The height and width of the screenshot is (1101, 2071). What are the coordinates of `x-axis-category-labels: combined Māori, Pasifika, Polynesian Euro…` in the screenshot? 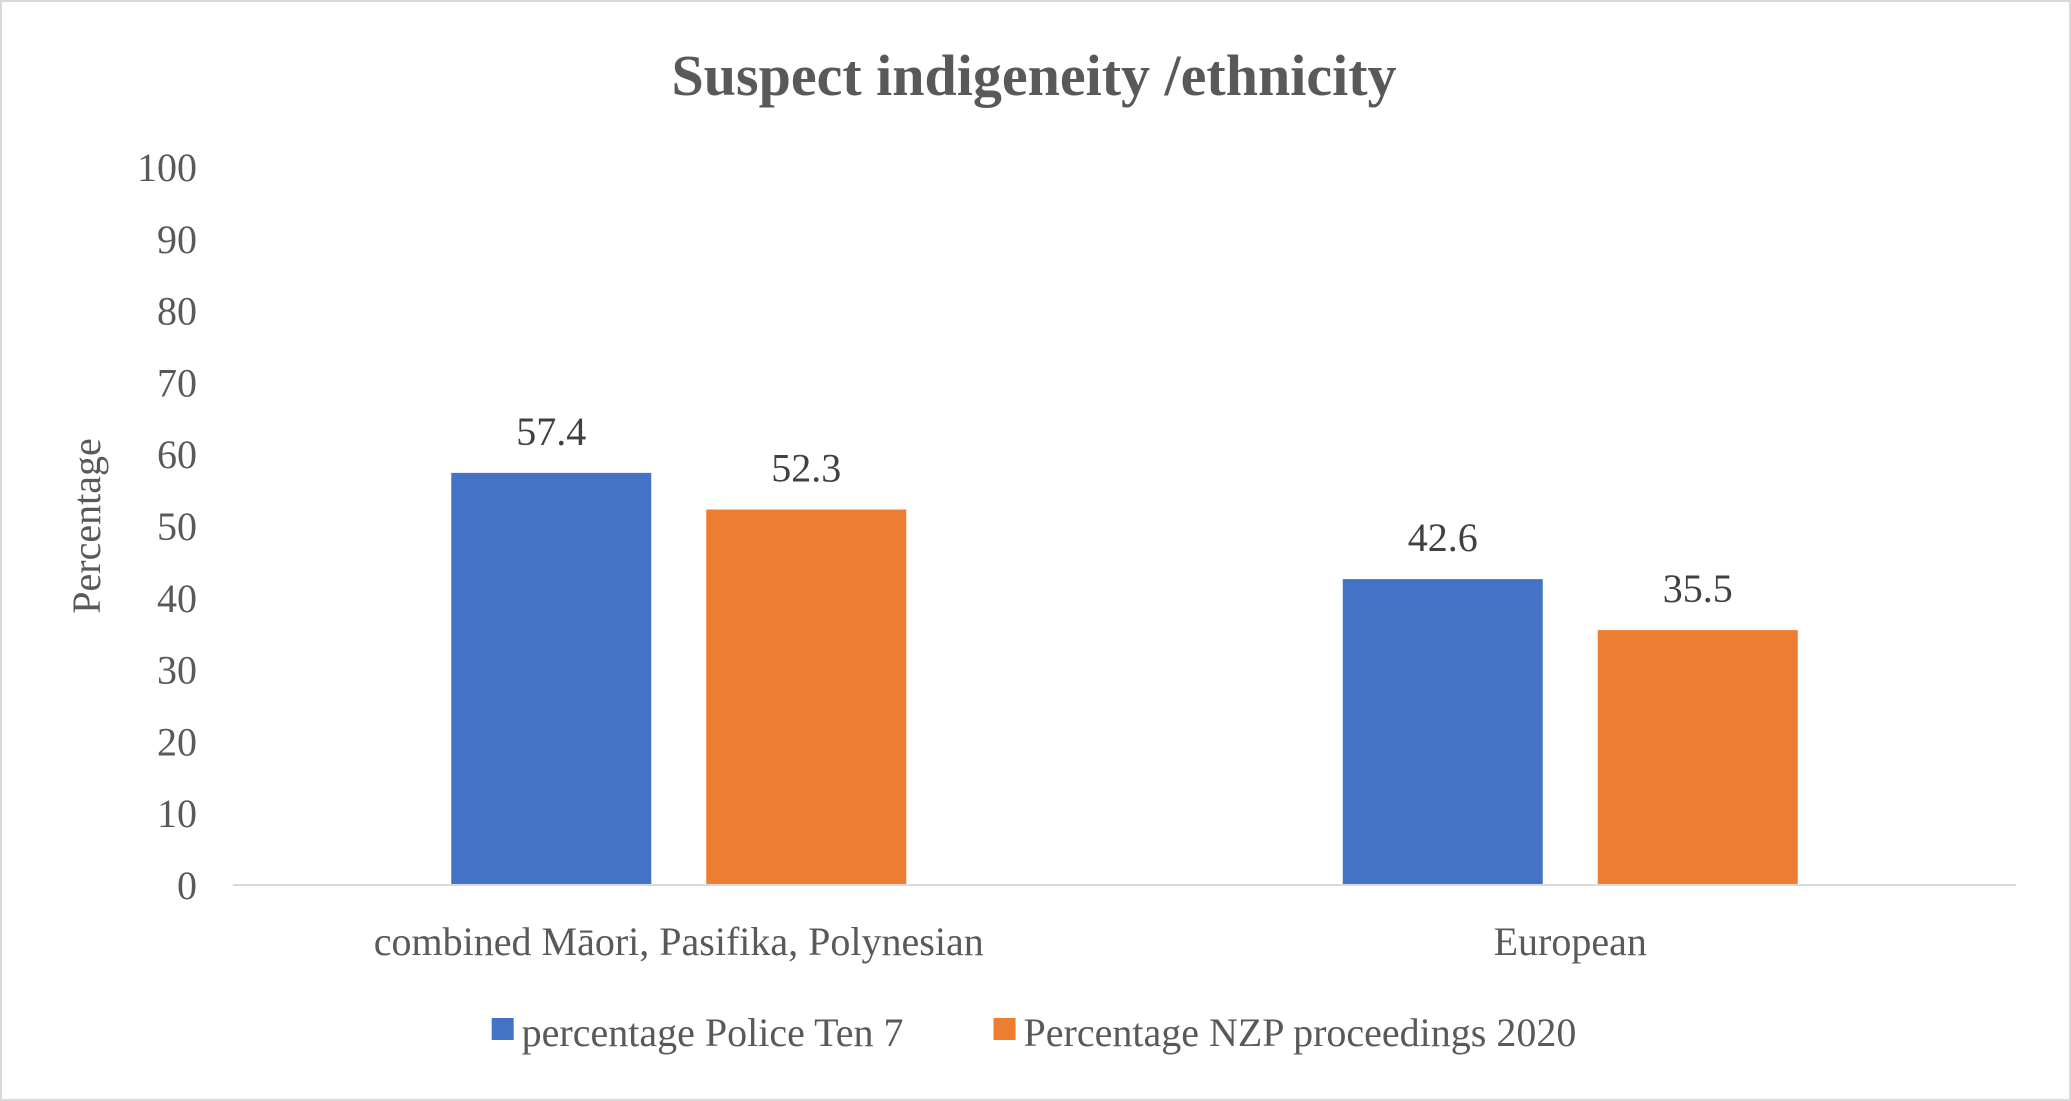 It's located at (1010, 941).